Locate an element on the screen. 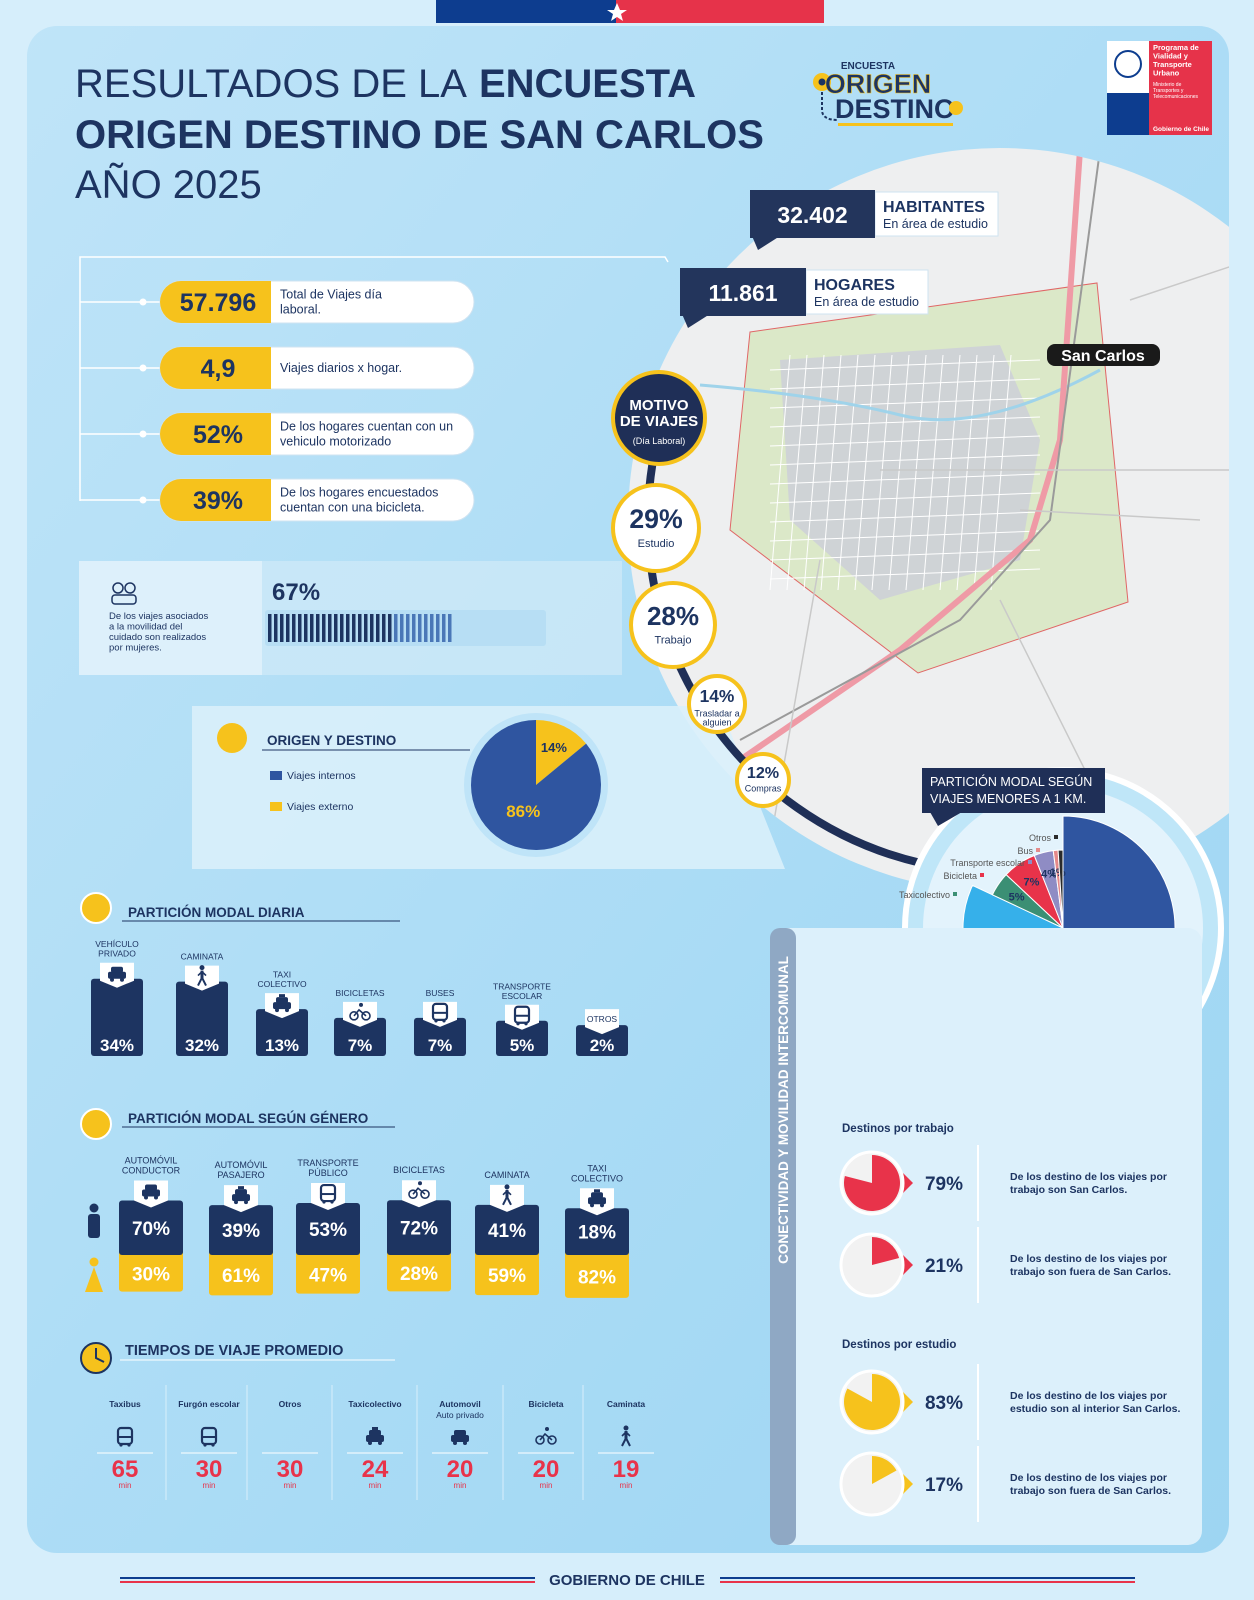  bar-label: 72% is located at coordinates (419, 1229).